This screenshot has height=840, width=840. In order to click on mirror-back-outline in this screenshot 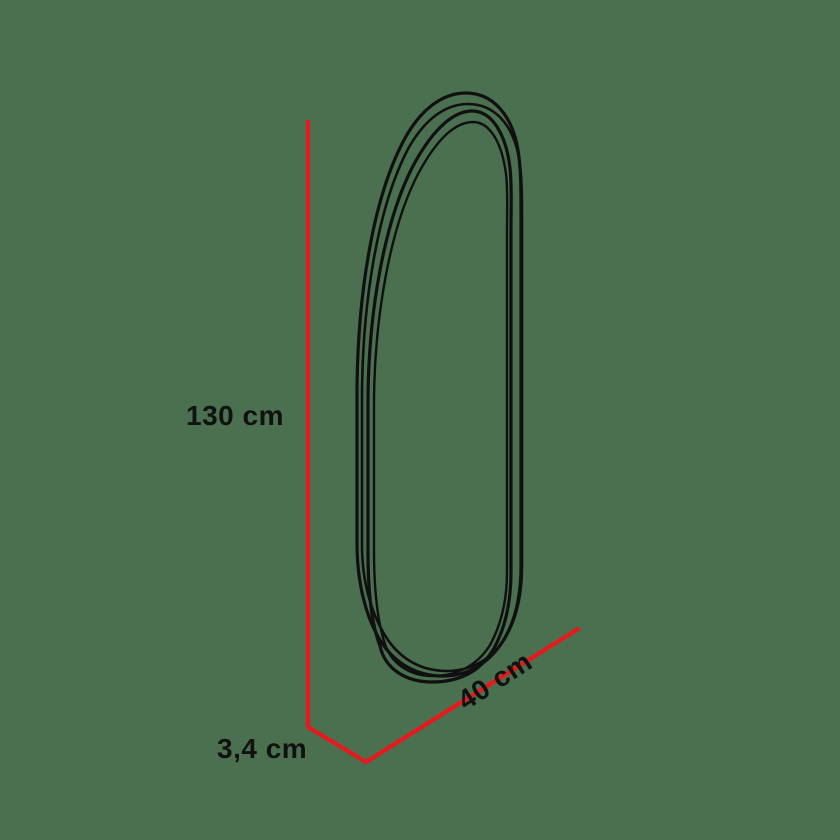, I will do `click(439, 384)`.